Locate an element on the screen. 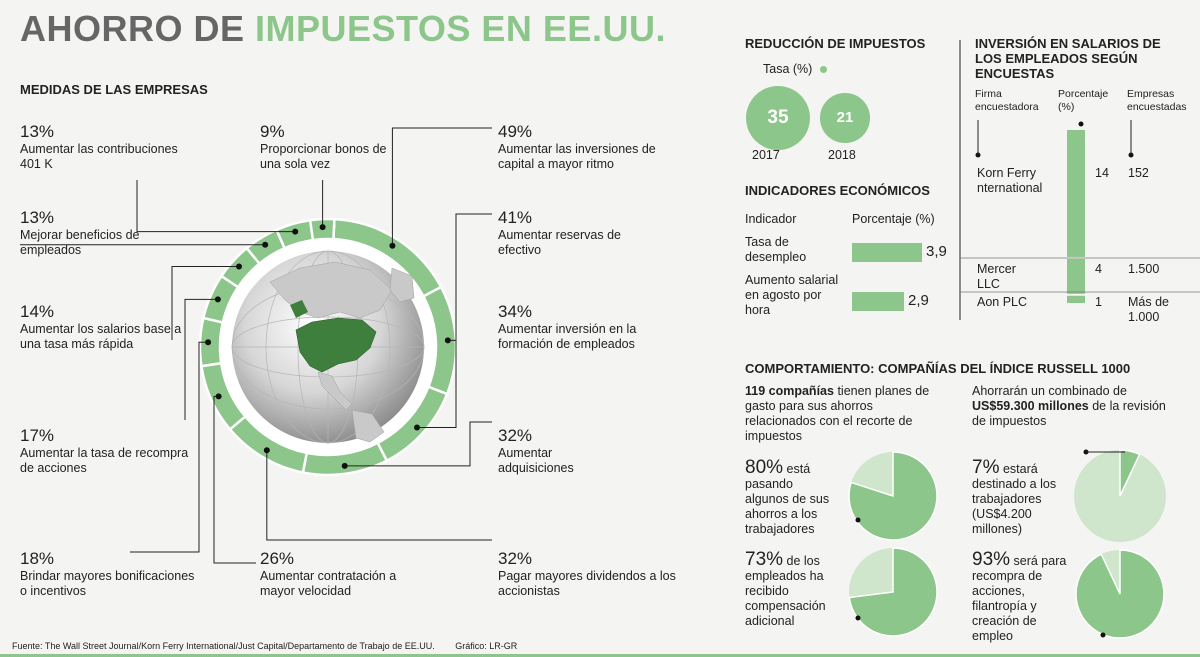 This screenshot has width=1200, height=657. measure-label: Aumentar la tasa de recompra de acciones is located at coordinates (104, 460).